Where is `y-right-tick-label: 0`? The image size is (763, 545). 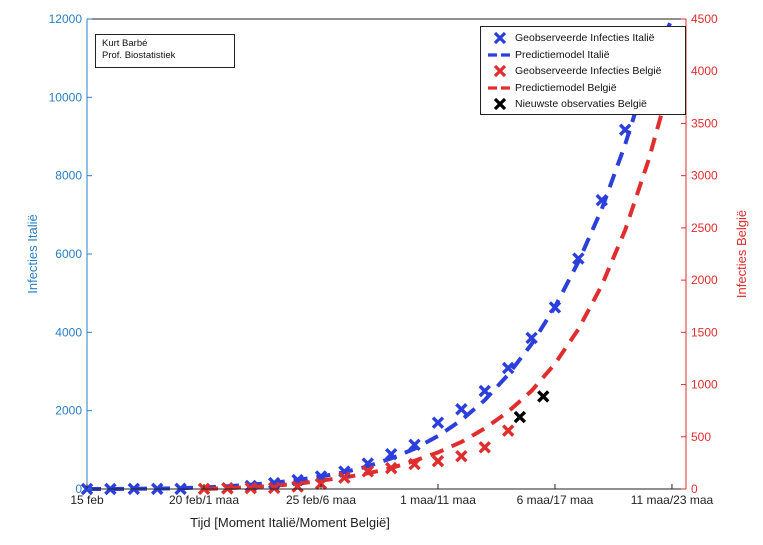 y-right-tick-label: 0 is located at coordinates (694, 489).